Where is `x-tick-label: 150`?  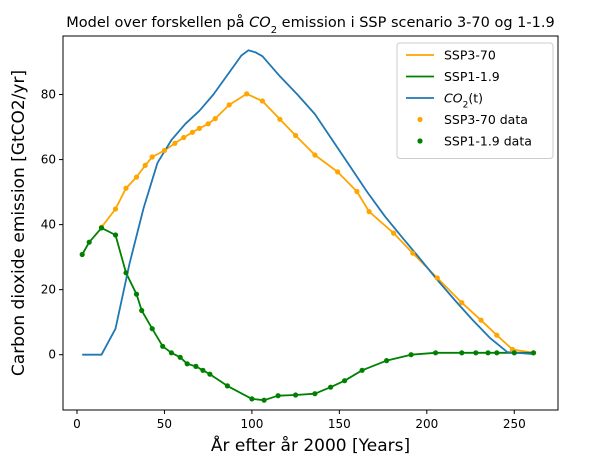
x-tick-label: 150 is located at coordinates (339, 424).